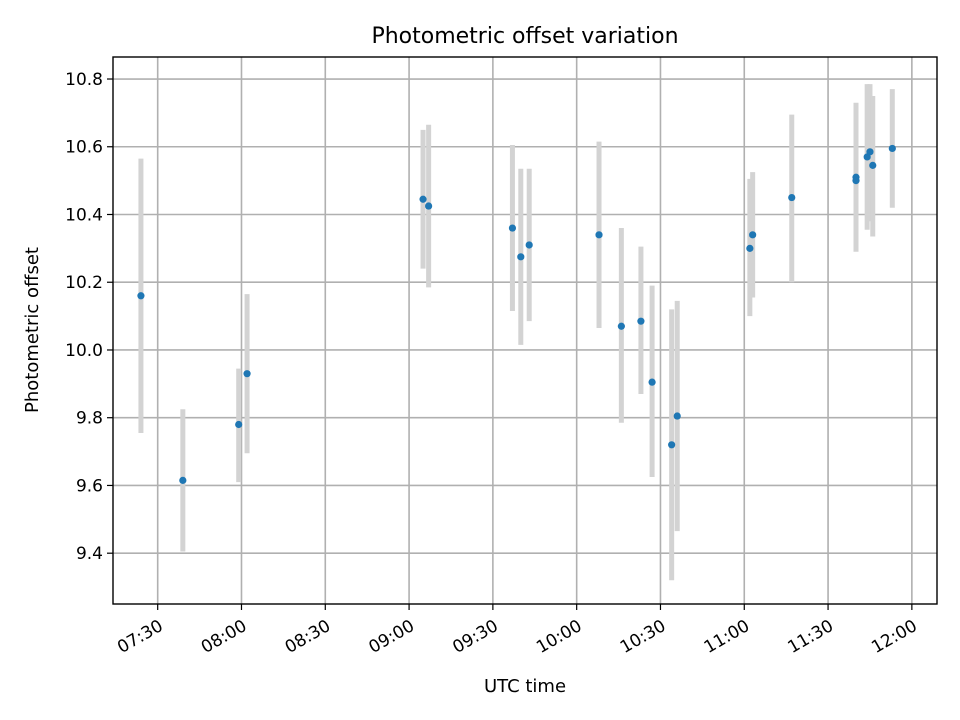 The image size is (960, 720). I want to click on chart-title: Photometric offset variation, so click(524, 36).